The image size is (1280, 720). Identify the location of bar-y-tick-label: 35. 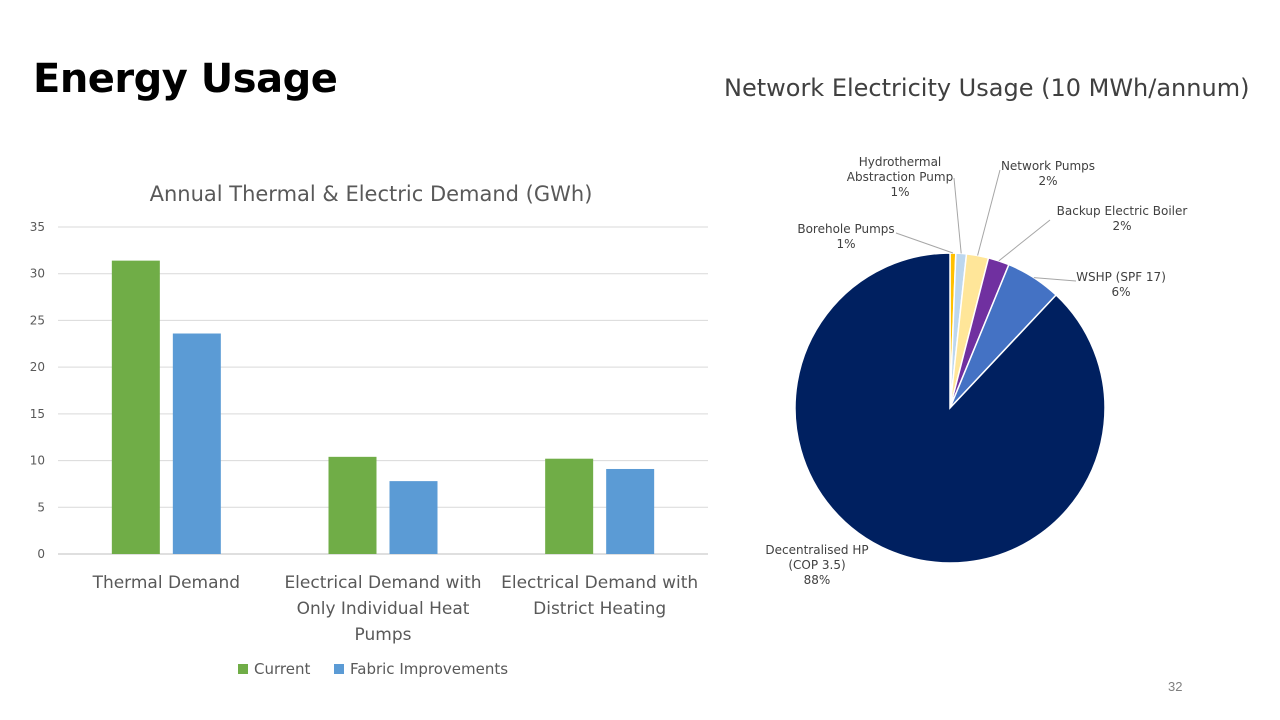
(37, 227).